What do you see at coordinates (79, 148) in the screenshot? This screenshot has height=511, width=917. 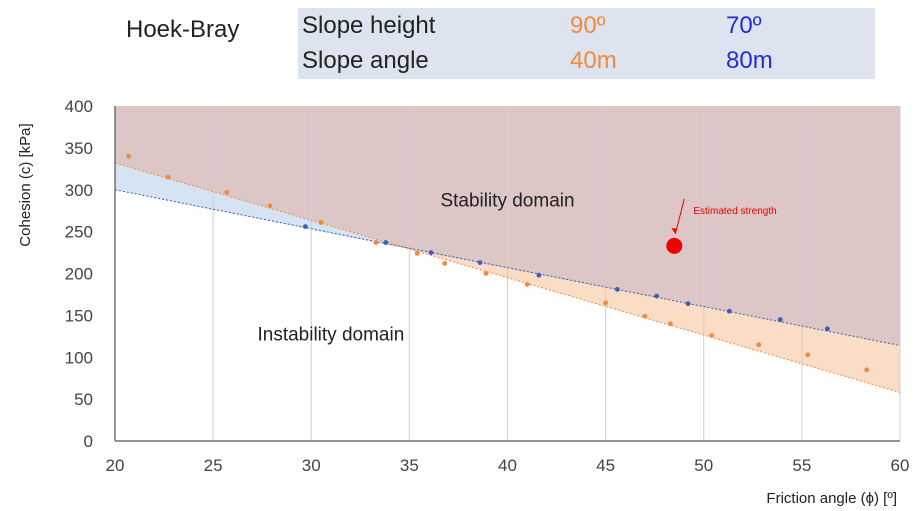 I see `y-tick-label: 350` at bounding box center [79, 148].